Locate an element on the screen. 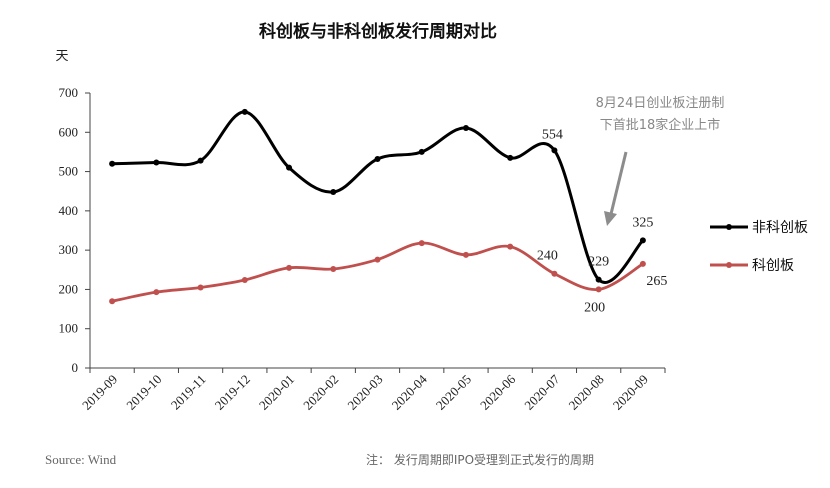 The image size is (830, 488). x-tick-label: 2020-06 is located at coordinates (498, 392).